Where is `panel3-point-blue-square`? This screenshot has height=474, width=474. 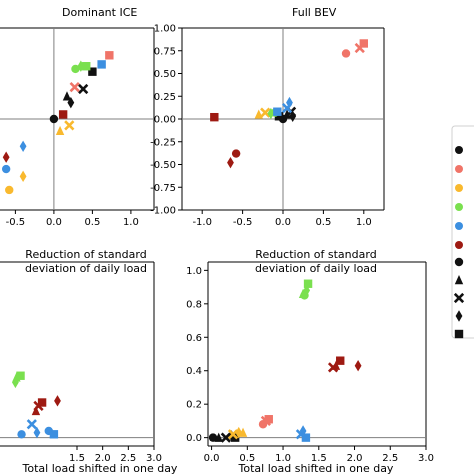 panel3-point-blue-square is located at coordinates (54, 434).